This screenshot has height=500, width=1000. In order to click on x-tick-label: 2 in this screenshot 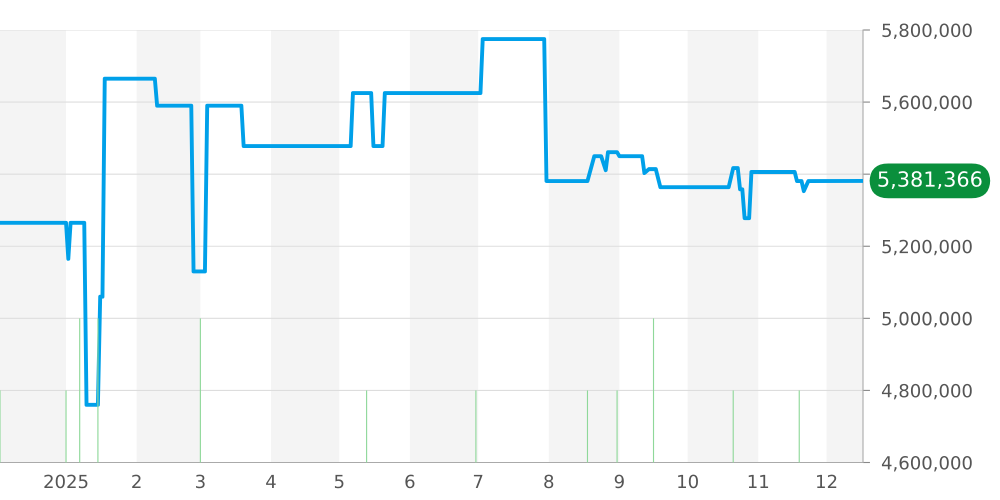, I will do `click(136, 481)`.